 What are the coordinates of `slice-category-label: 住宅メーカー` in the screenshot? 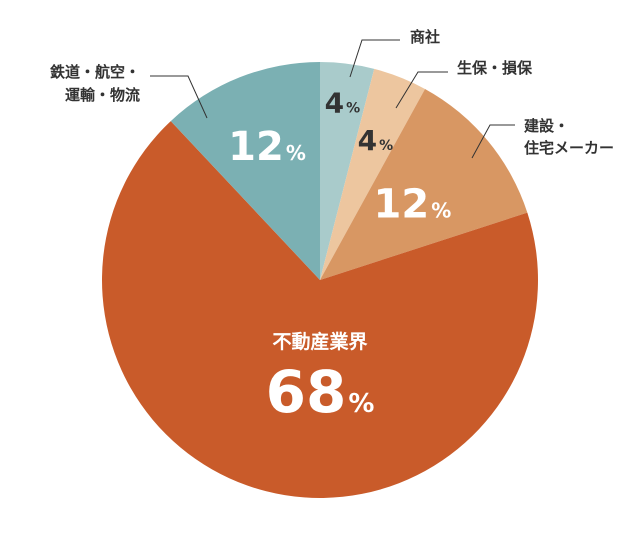 It's located at (569, 148).